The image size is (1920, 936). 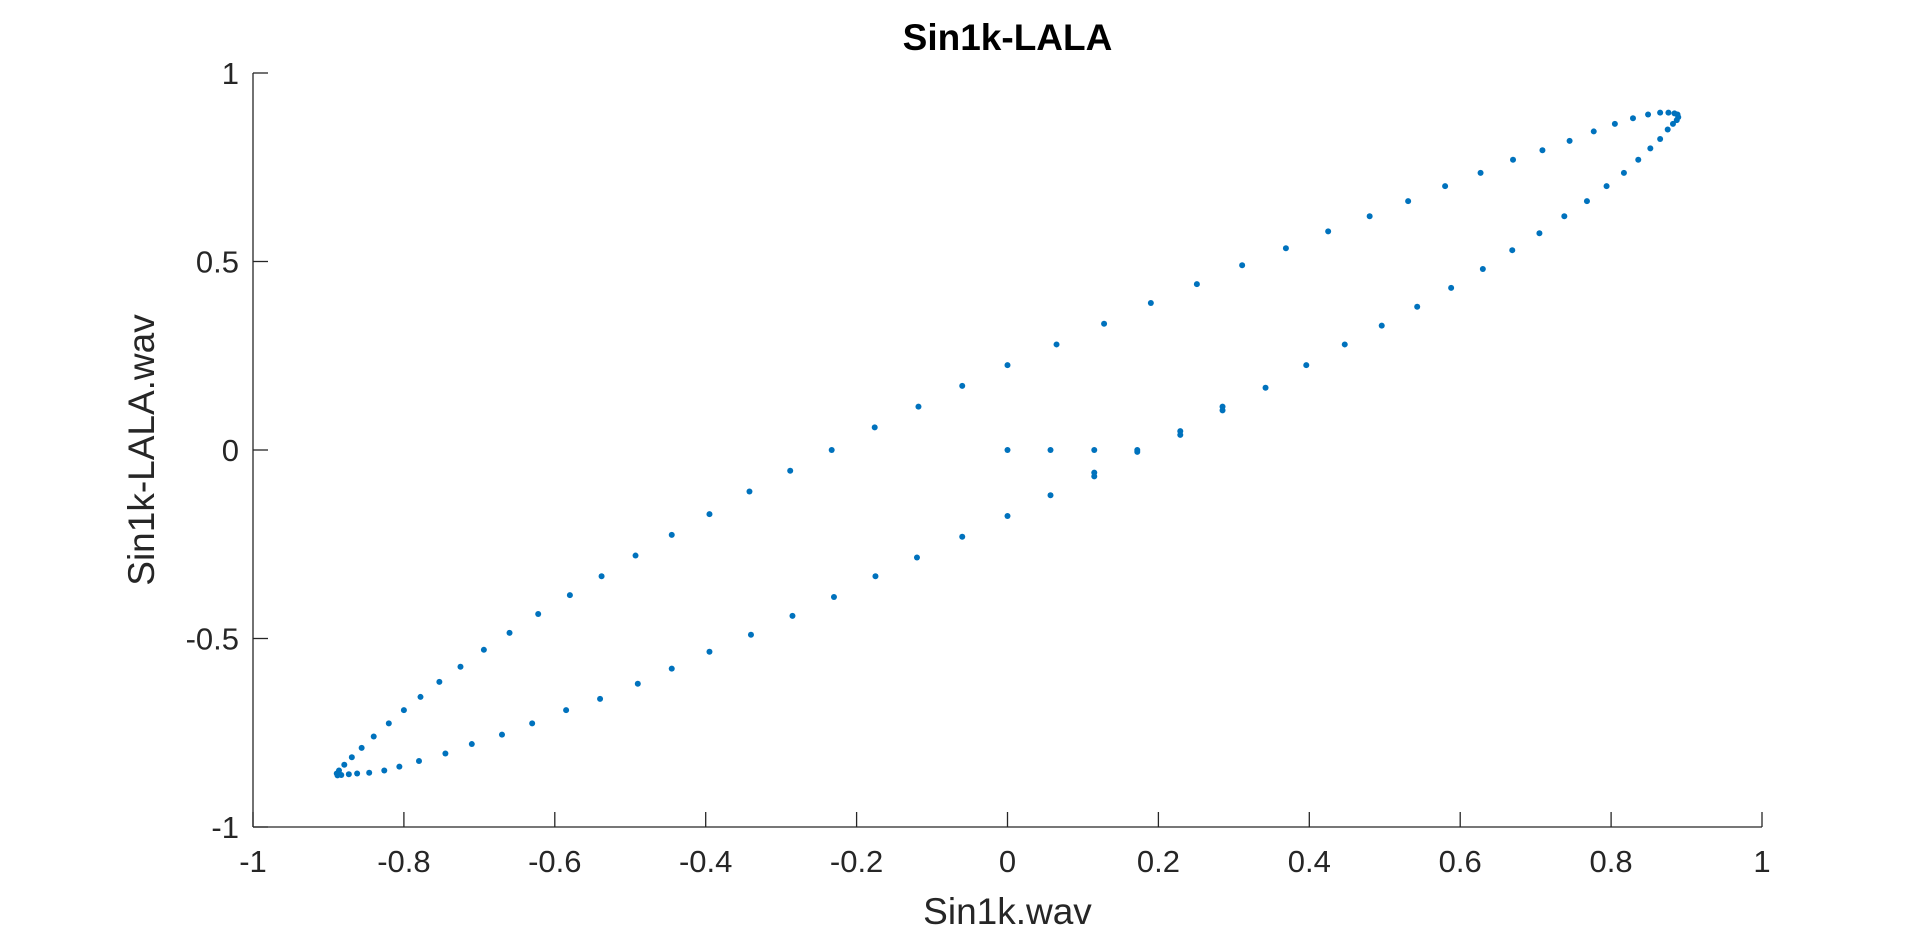 What do you see at coordinates (1309, 861) in the screenshot?
I see `x-tick-label: 0.4` at bounding box center [1309, 861].